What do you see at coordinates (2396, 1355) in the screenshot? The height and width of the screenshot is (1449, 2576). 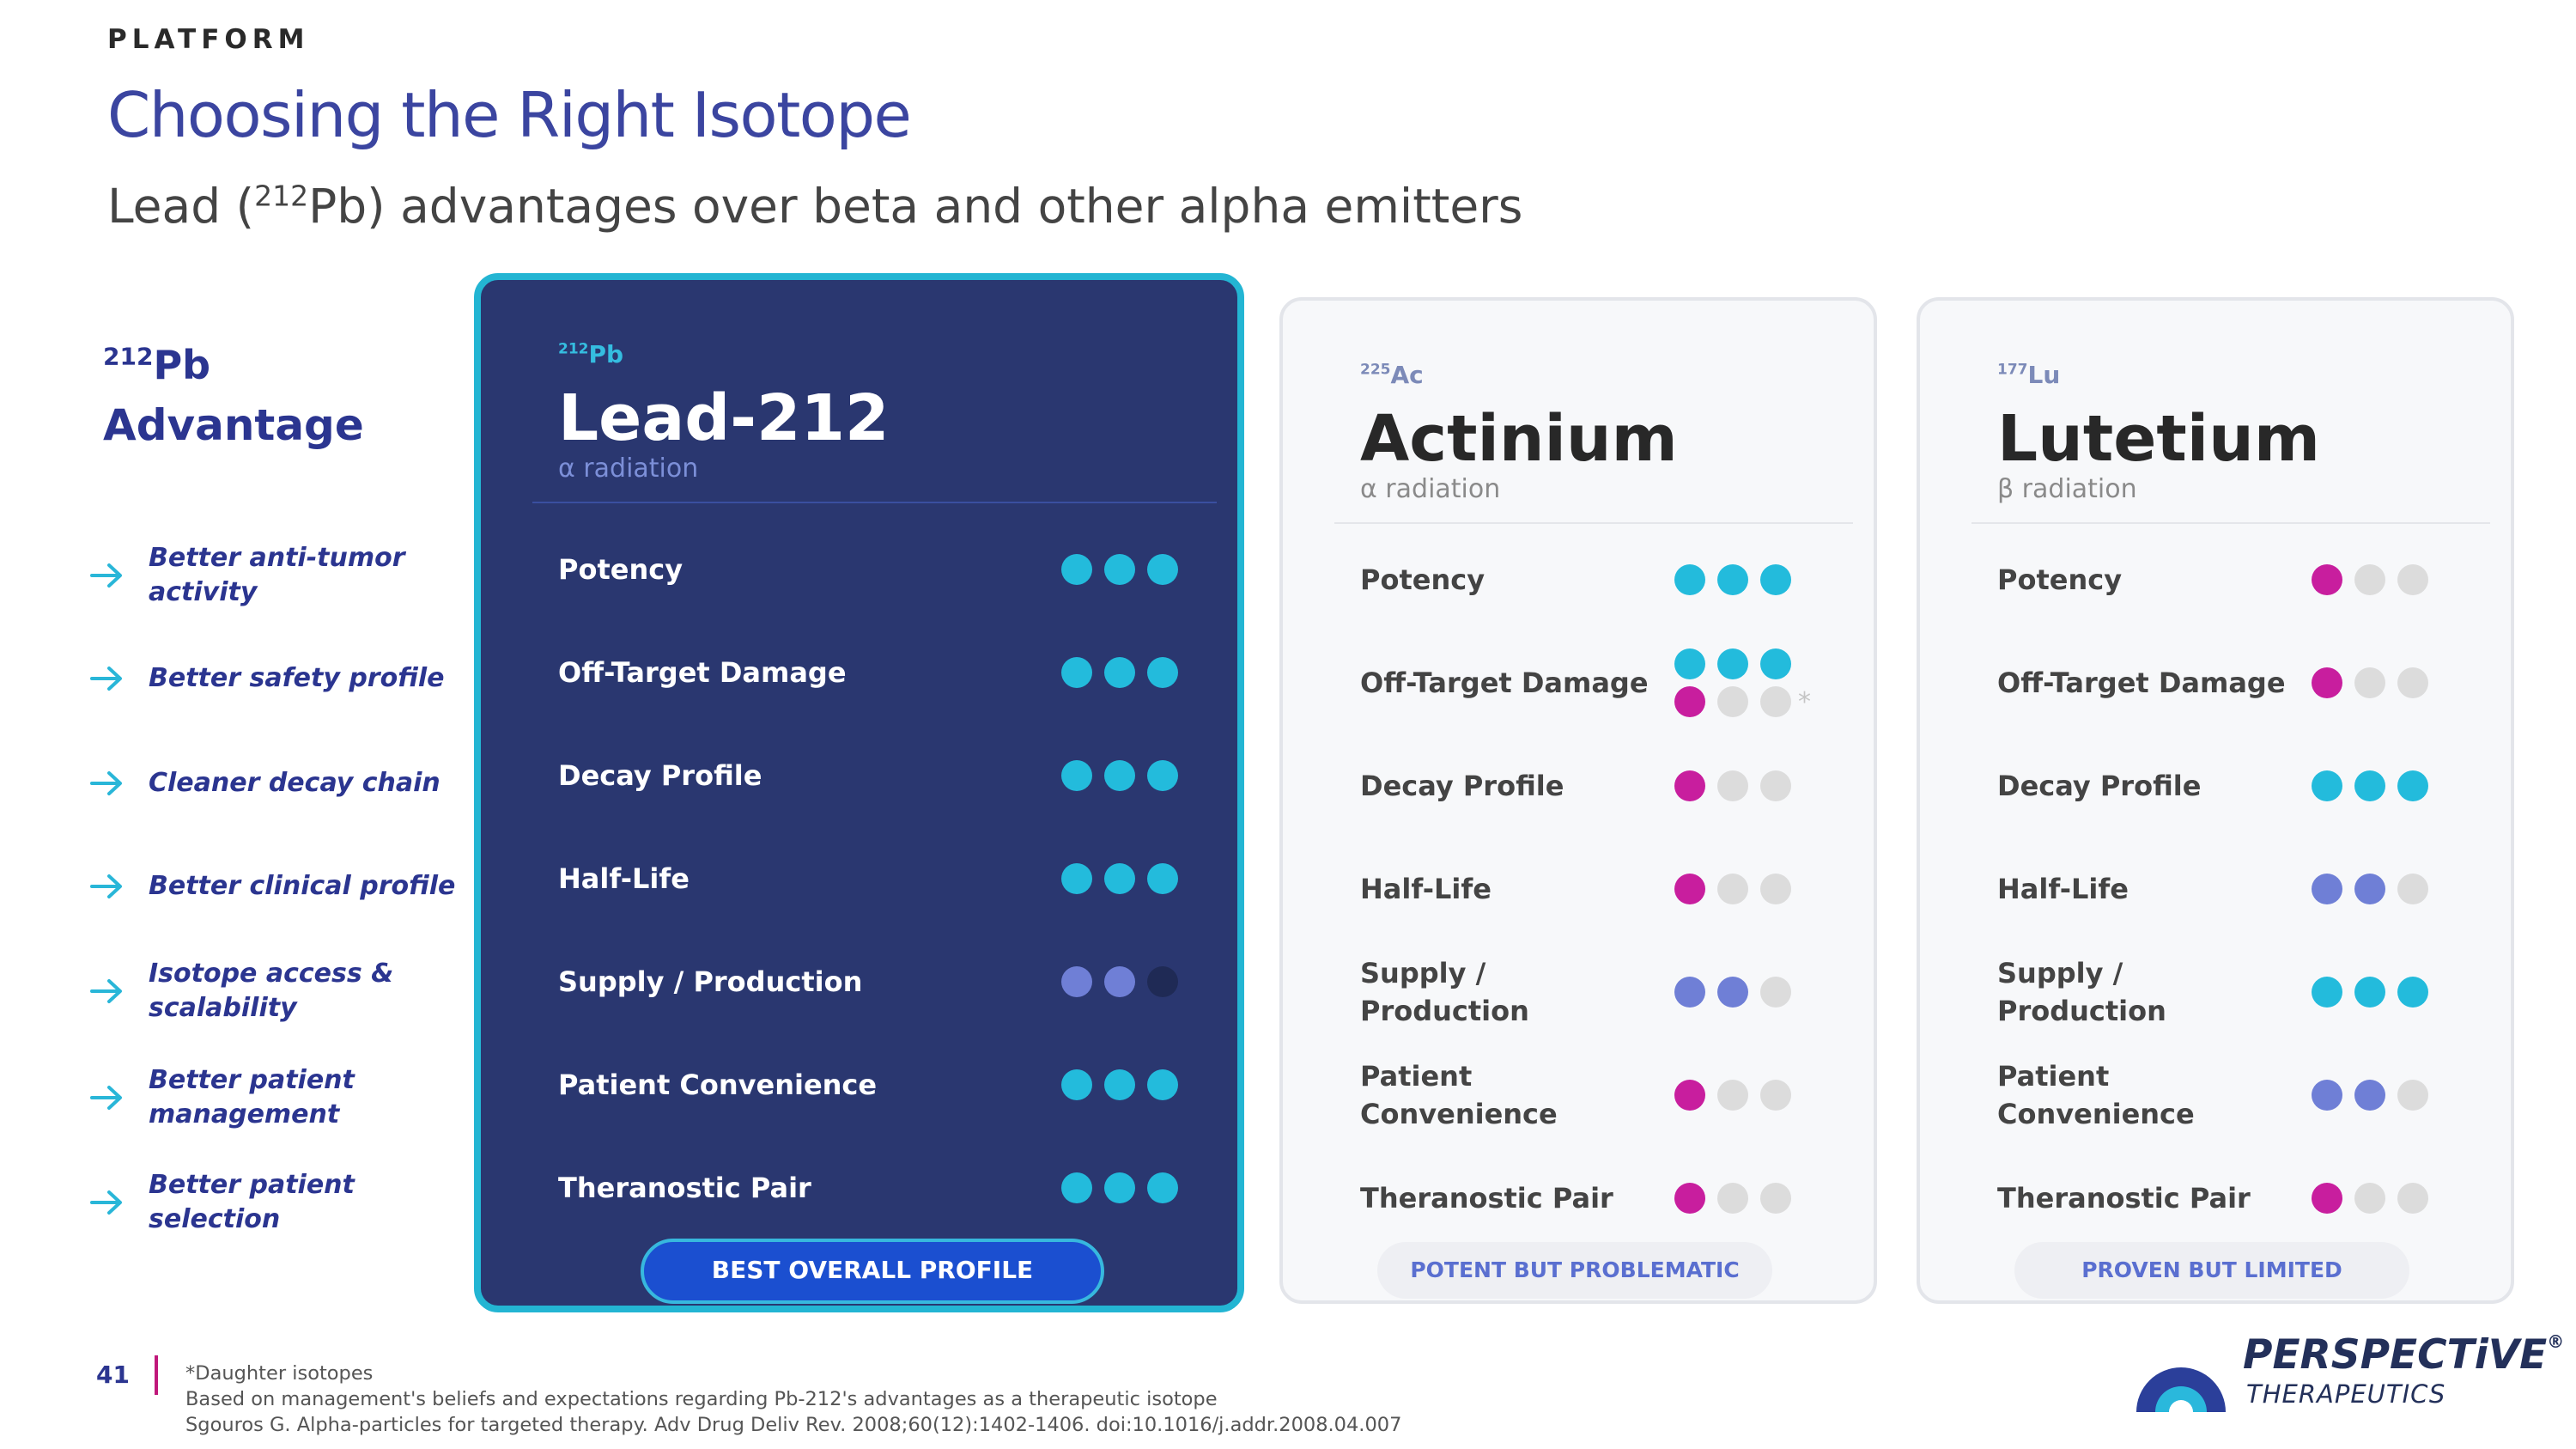 I see `logo-wordmark-text: PERSPECTiVE` at bounding box center [2396, 1355].